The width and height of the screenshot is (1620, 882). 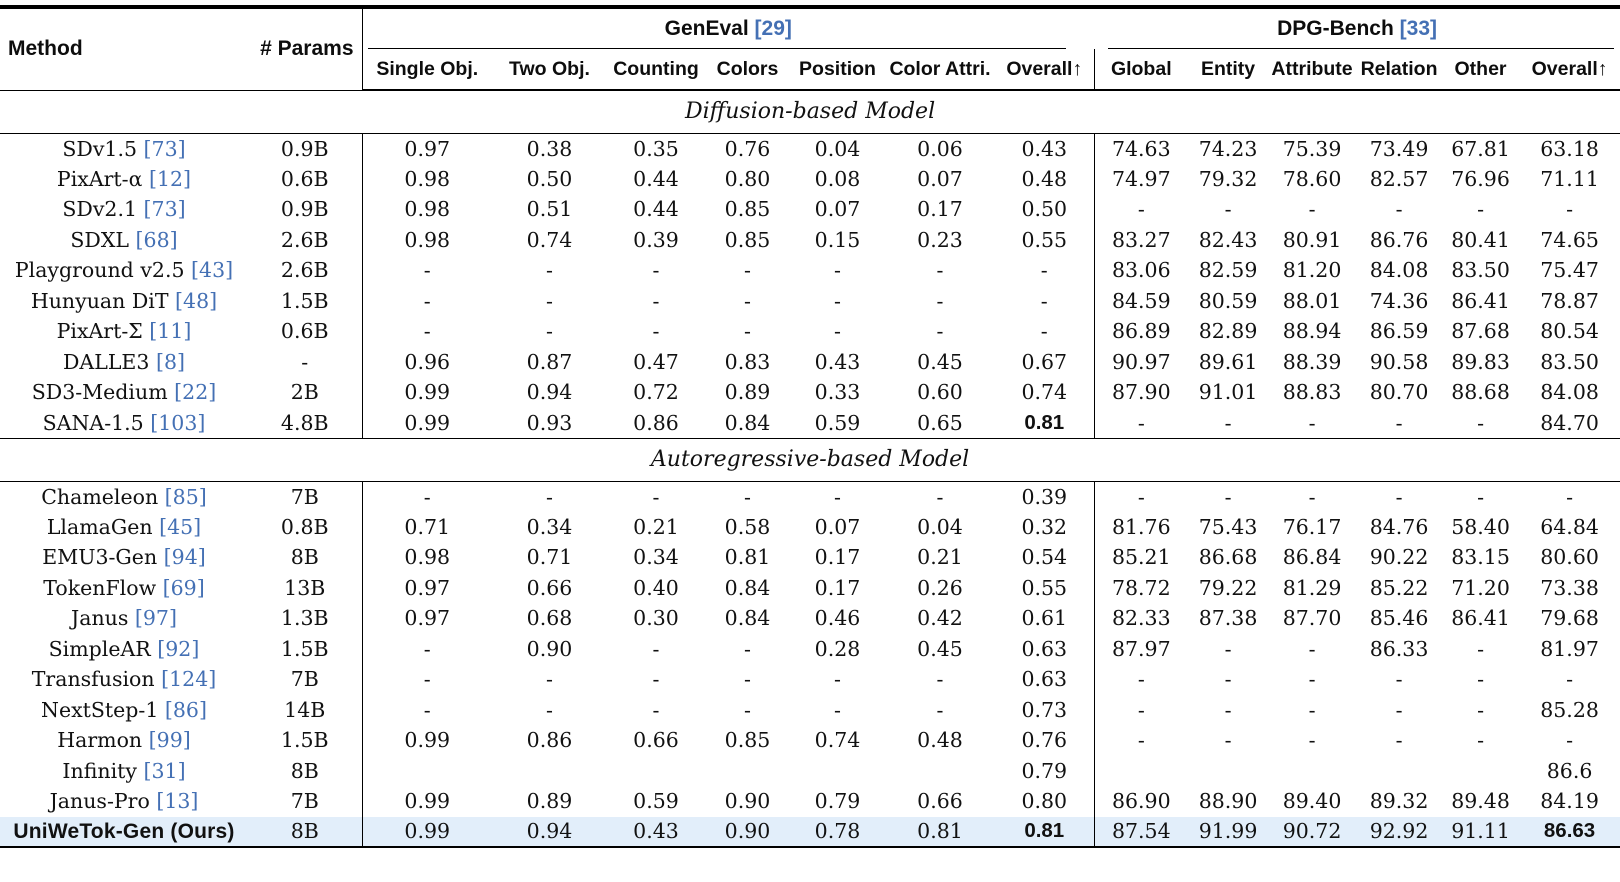 I want to click on geneval-cell: 0.99, so click(x=426, y=831).